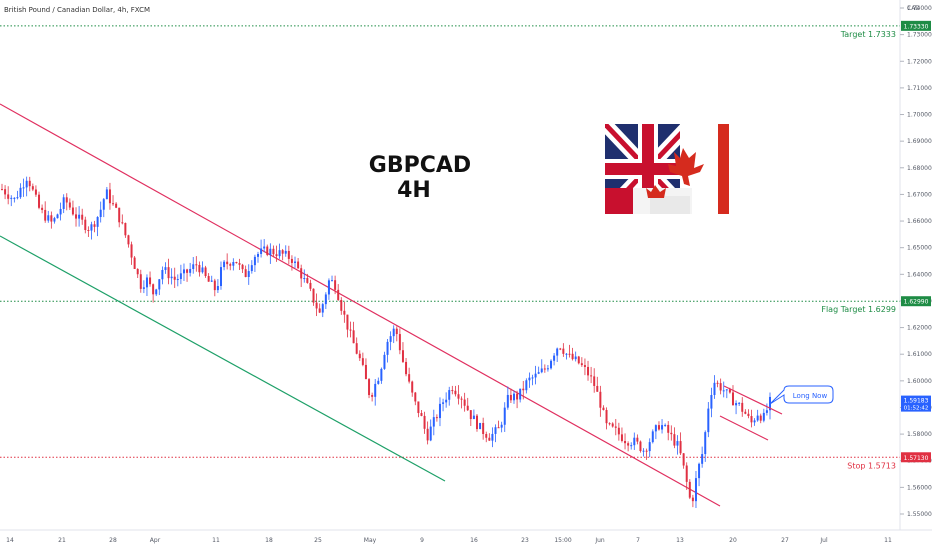 The height and width of the screenshot is (550, 932). Describe the element at coordinates (810, 396) in the screenshot. I see `long-now-label: Long Now` at that location.